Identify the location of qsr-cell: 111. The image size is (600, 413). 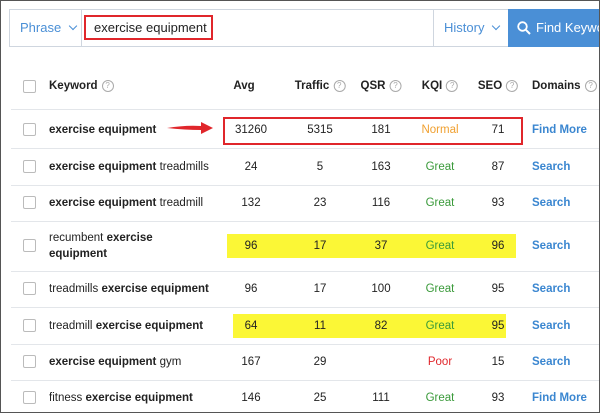
(381, 398).